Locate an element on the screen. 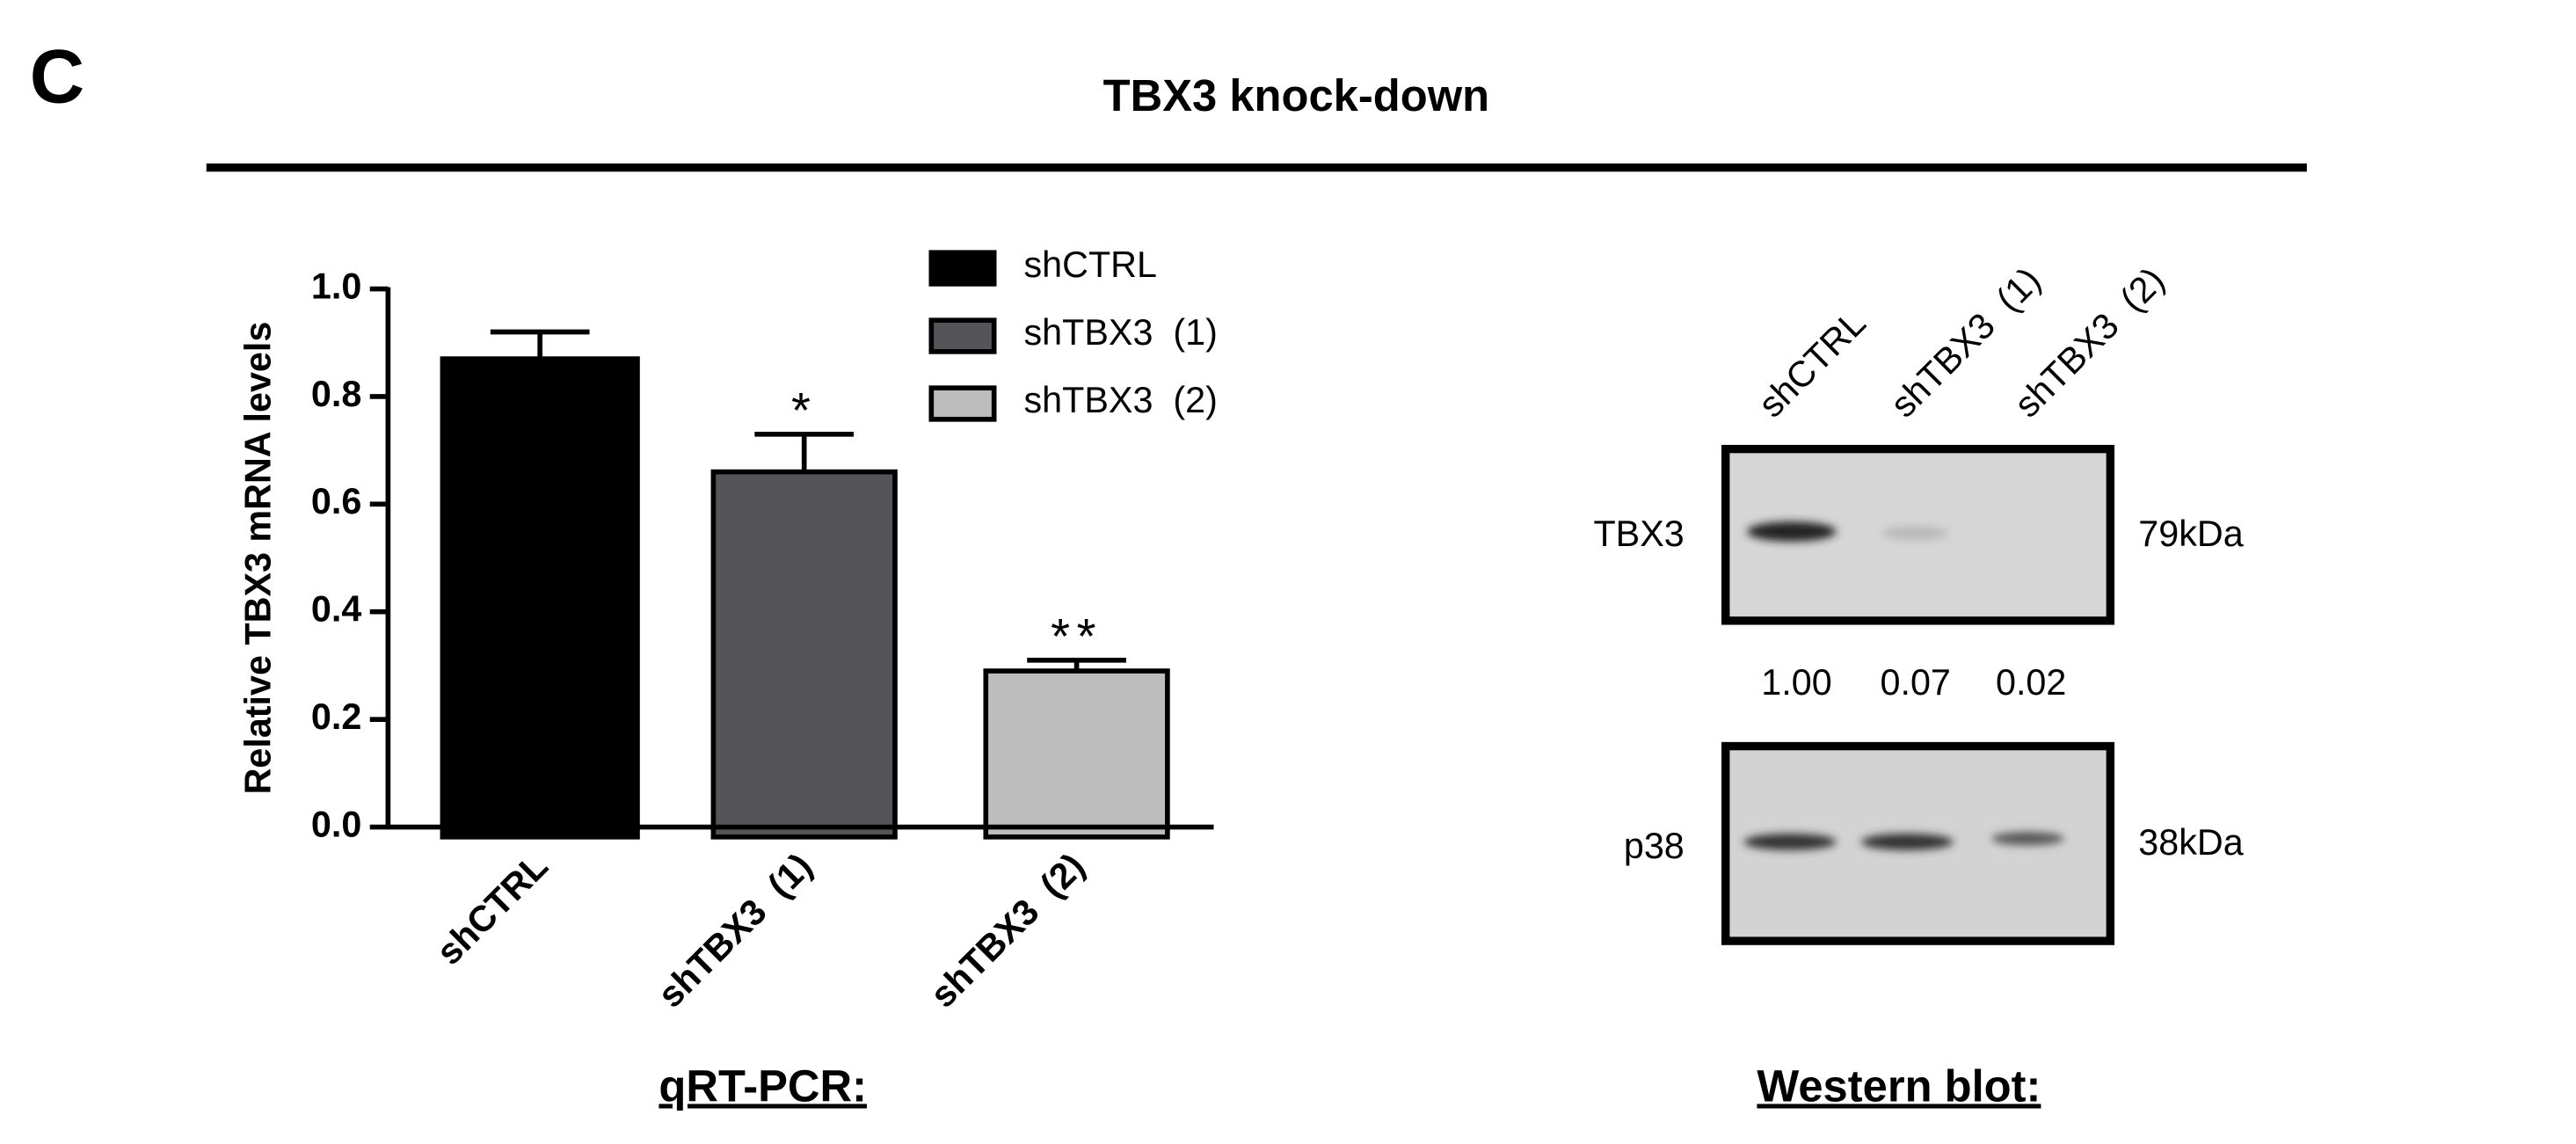  quantification-label: 0.07 is located at coordinates (1916, 682).